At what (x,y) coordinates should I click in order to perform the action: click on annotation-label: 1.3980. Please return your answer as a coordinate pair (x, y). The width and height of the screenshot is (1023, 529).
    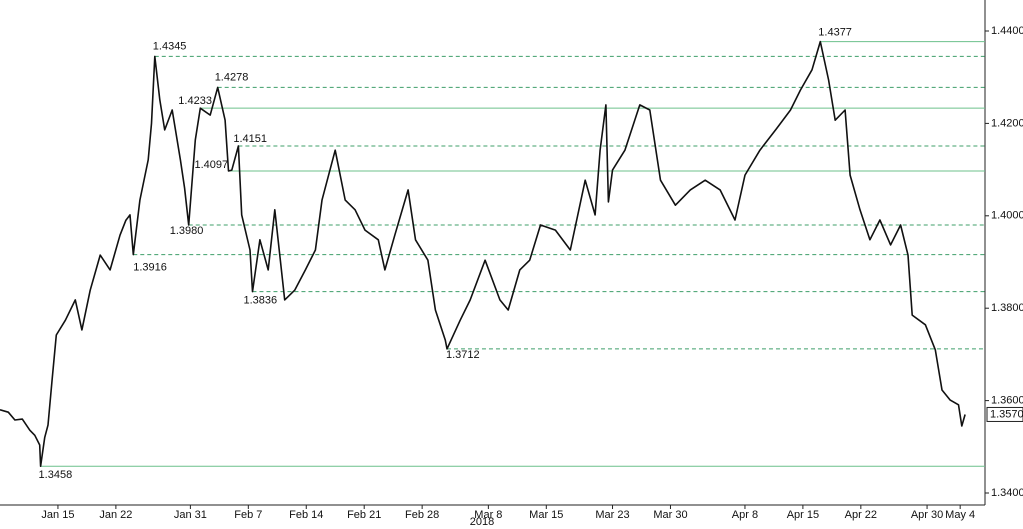
    Looking at the image, I should click on (187, 231).